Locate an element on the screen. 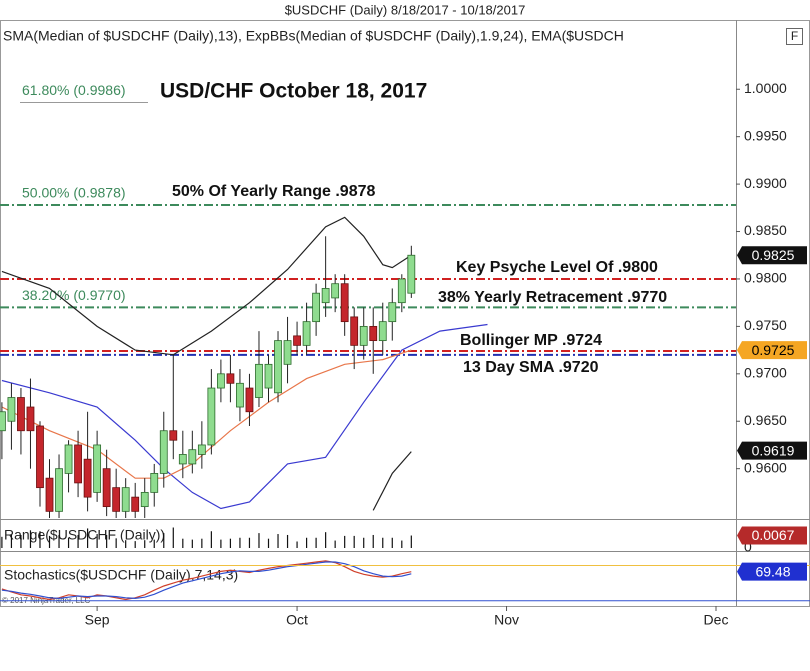 The height and width of the screenshot is (671, 810). y-tick-label: 0.9650 is located at coordinates (765, 420).